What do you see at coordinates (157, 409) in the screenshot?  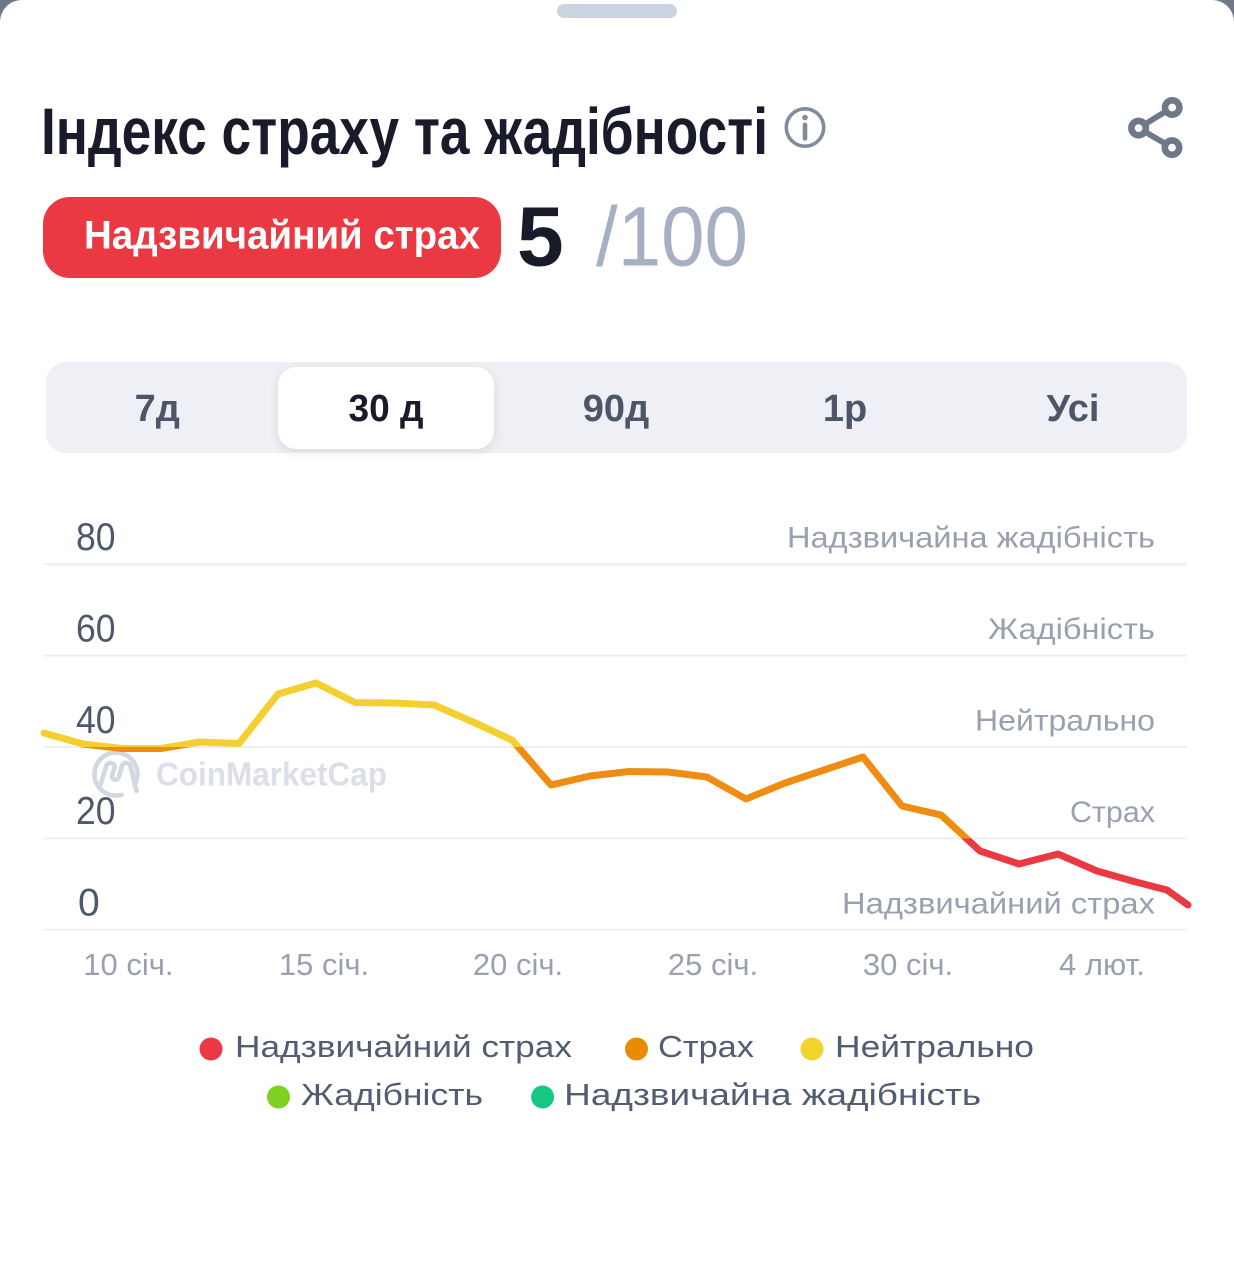 I see `svg-text: 7д` at bounding box center [157, 409].